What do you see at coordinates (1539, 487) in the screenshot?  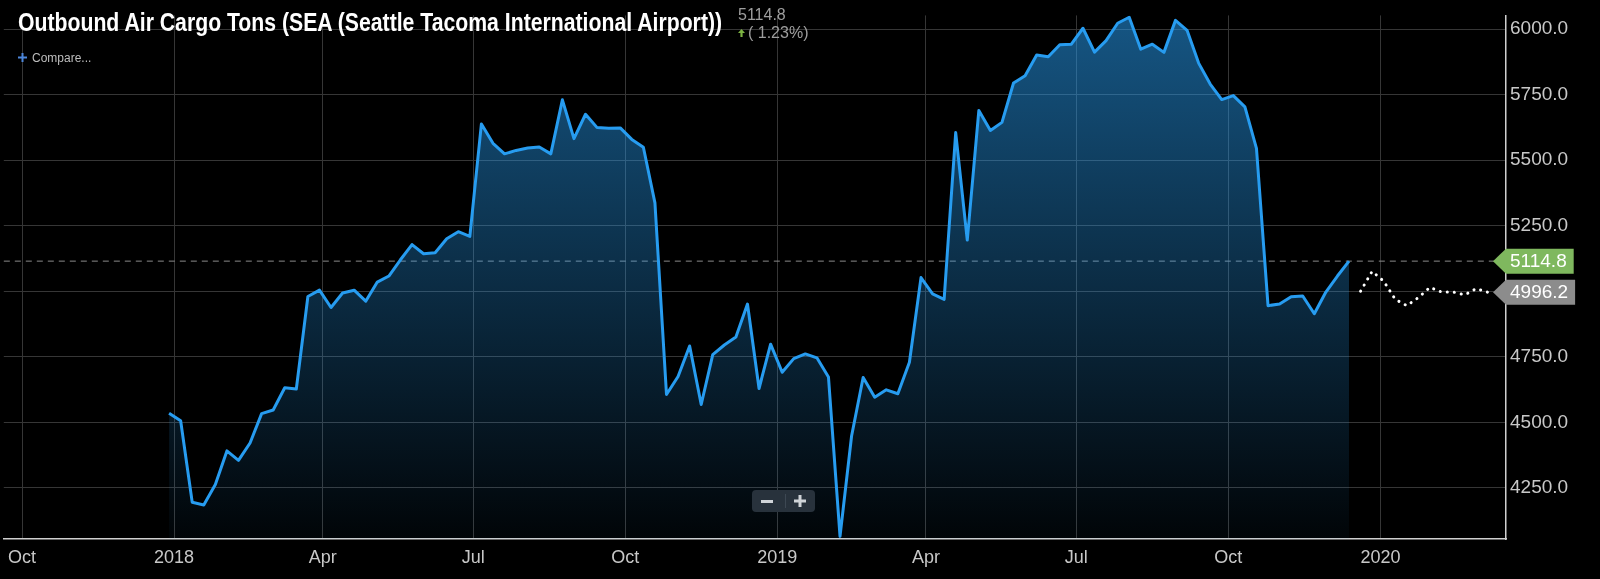 I see `y-tick-label: 4250.0` at bounding box center [1539, 487].